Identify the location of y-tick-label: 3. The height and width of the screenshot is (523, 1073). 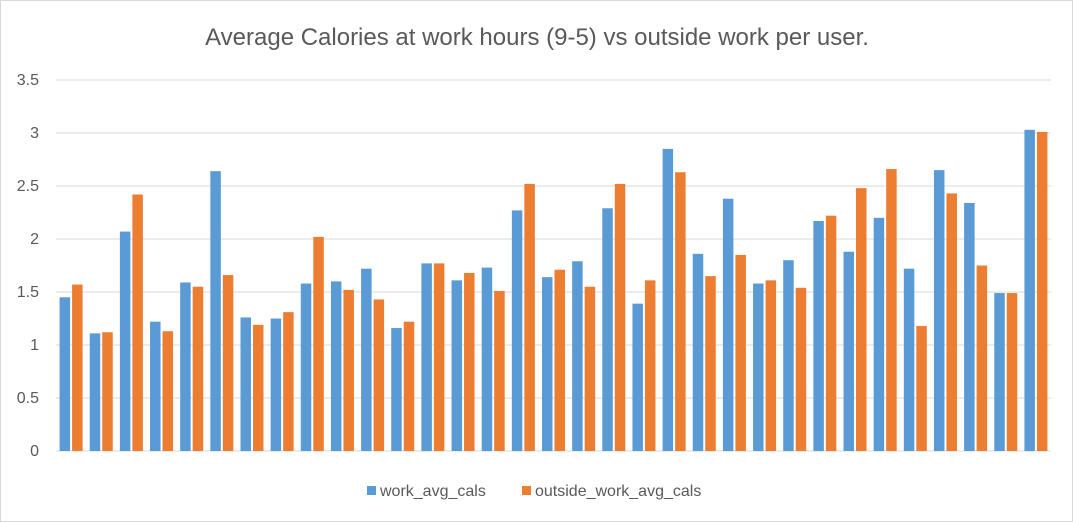
(34, 133).